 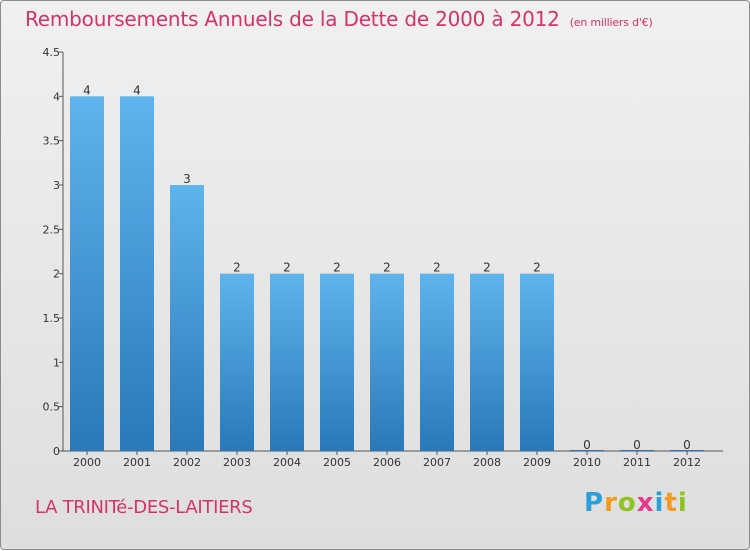 I want to click on value-label: 3, so click(x=187, y=179).